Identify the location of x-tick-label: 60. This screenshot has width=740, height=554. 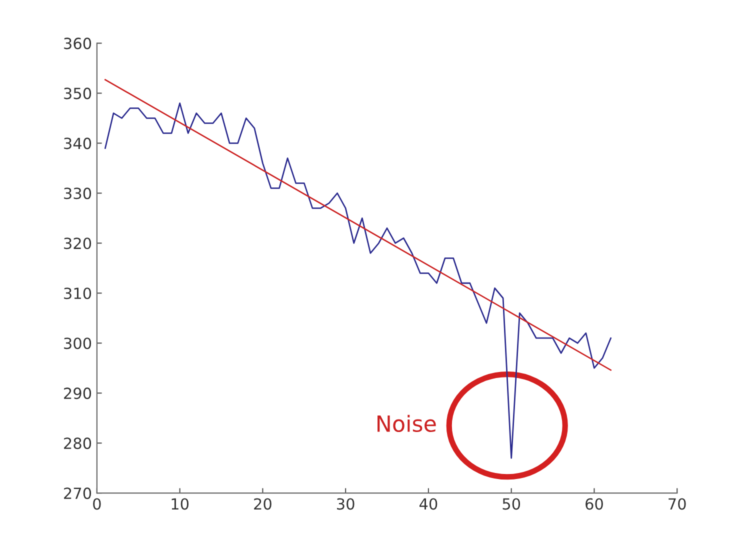
(594, 504).